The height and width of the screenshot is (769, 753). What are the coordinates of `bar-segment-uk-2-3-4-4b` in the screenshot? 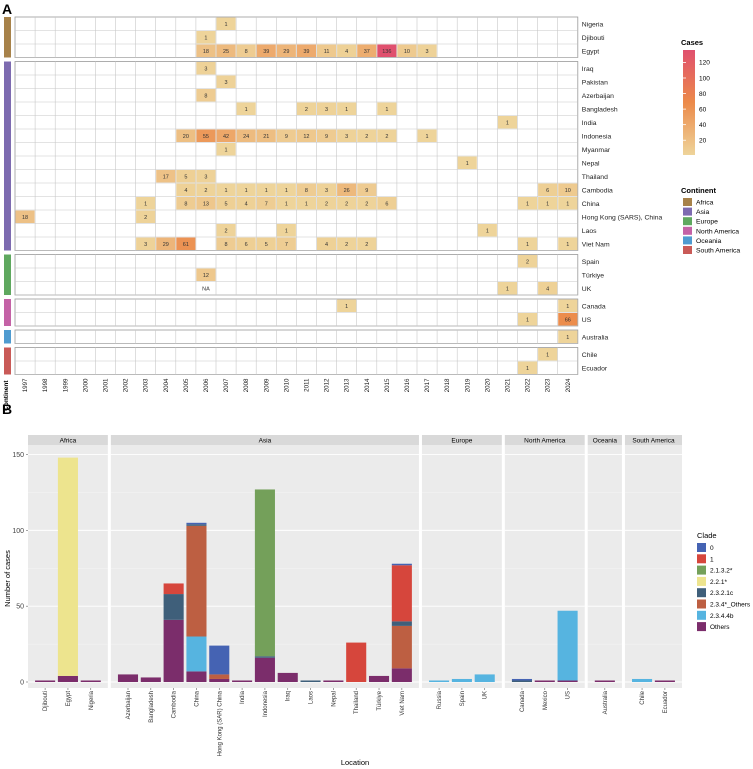 It's located at (484, 678).